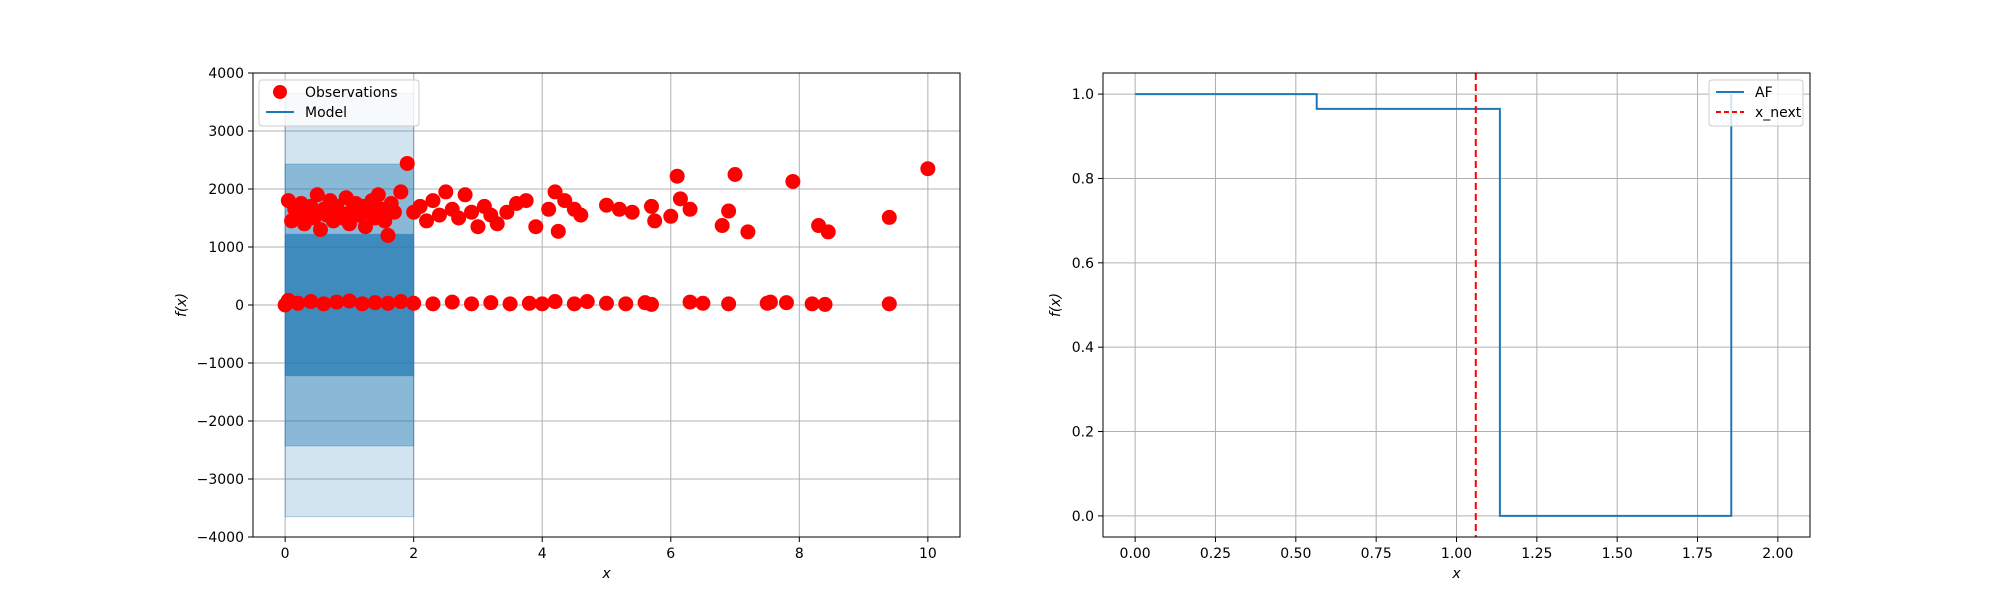 The width and height of the screenshot is (2000, 600). What do you see at coordinates (1456, 554) in the screenshot?
I see `right-x-tick-label: 1.00` at bounding box center [1456, 554].